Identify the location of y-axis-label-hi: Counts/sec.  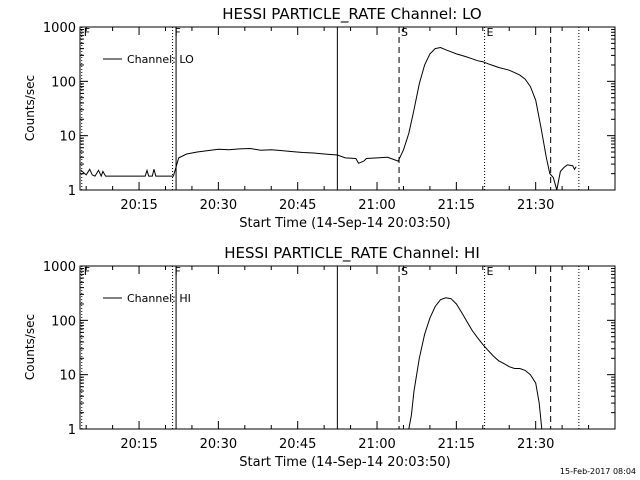
(30, 347).